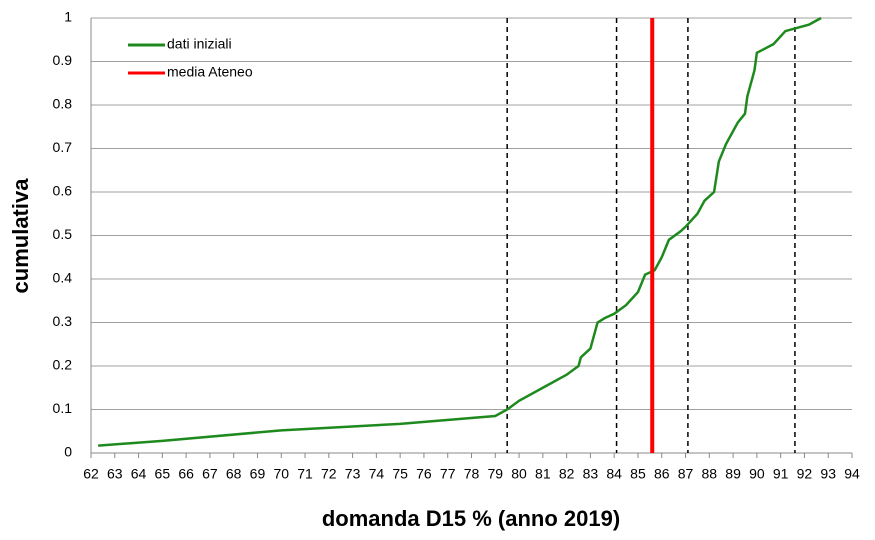 Image resolution: width=875 pixels, height=540 pixels. Describe the element at coordinates (828, 474) in the screenshot. I see `x-tick-label: 93` at that location.